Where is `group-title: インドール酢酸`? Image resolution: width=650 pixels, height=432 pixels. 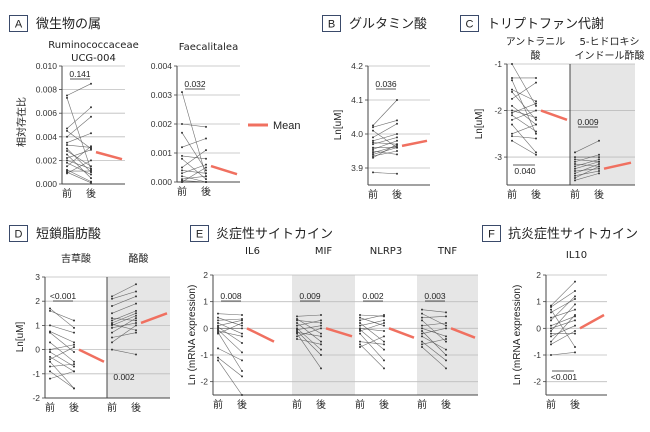 group-title: インドール酢酸 is located at coordinates (610, 55).